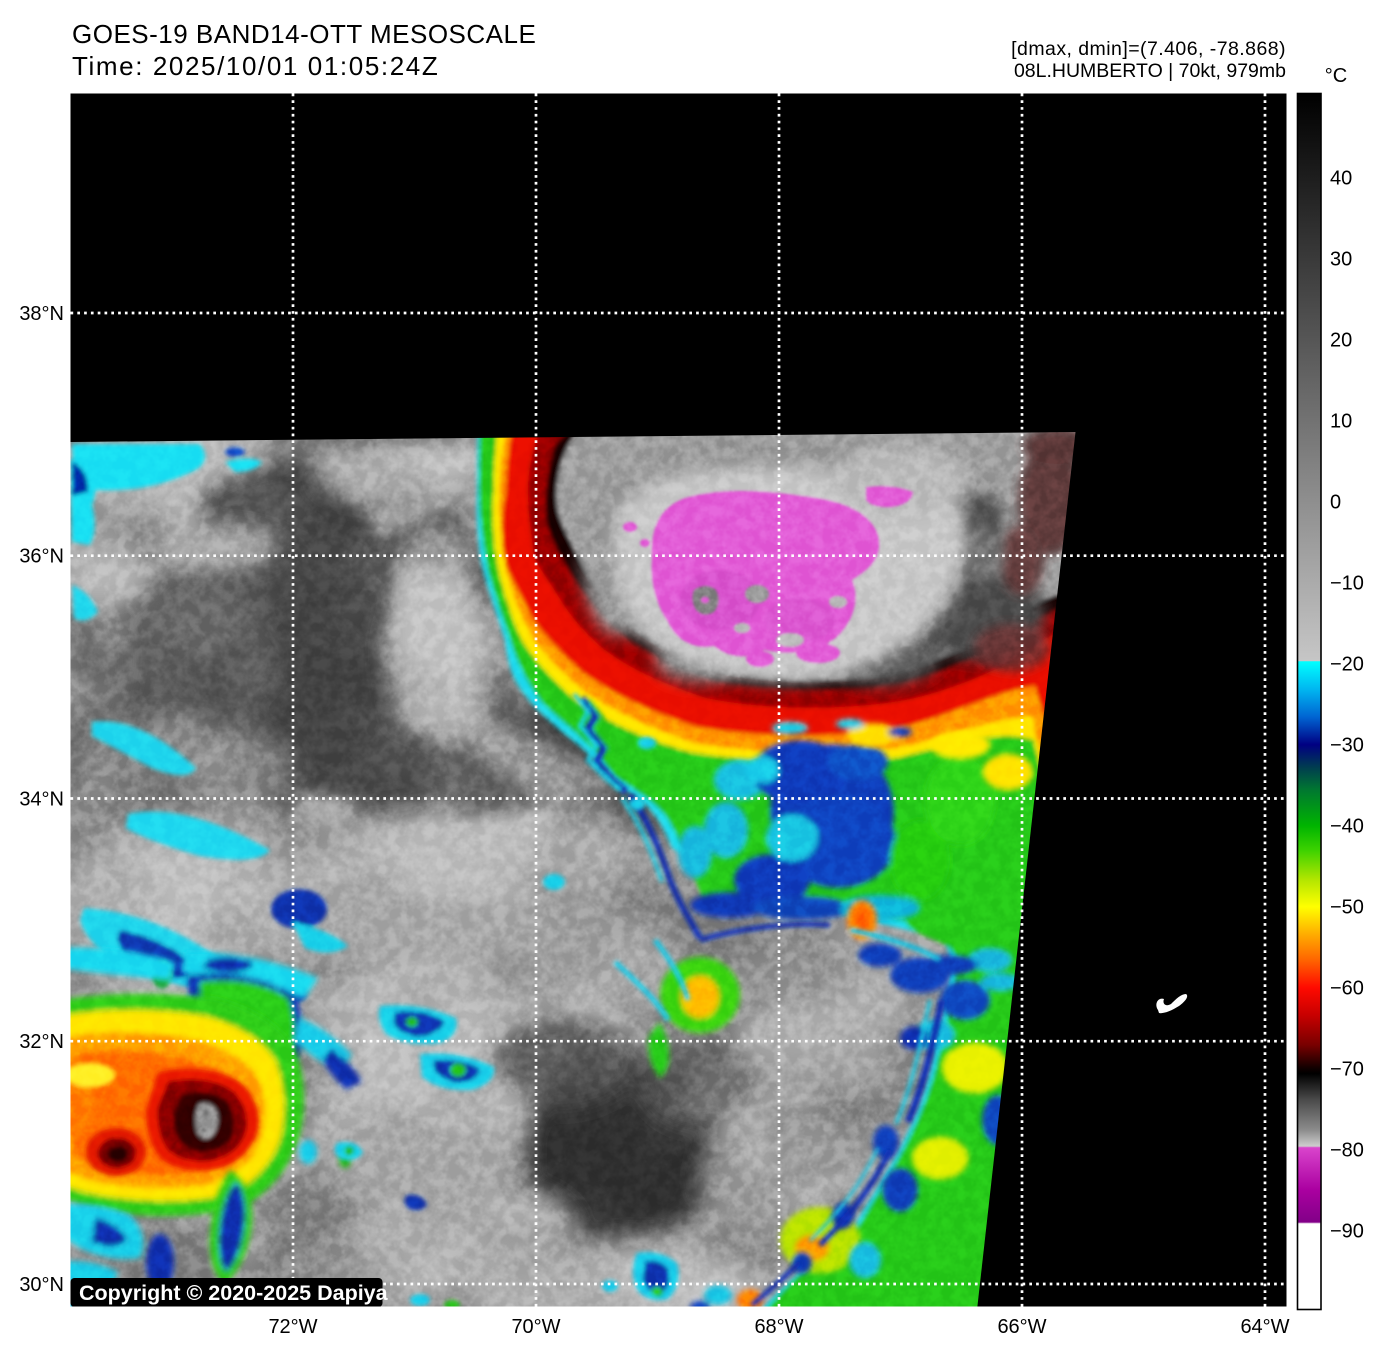 Image resolution: width=1389 pixels, height=1359 pixels. I want to click on svg-text: −30, so click(1347, 746).